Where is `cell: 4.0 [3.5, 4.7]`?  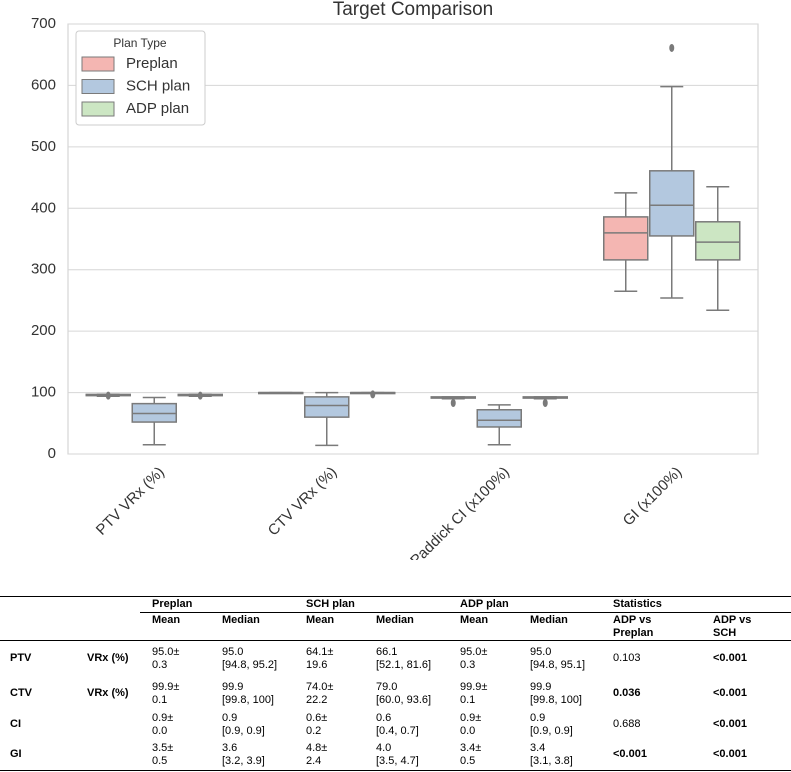
cell: 4.0 [3.5, 4.7] is located at coordinates (397, 754).